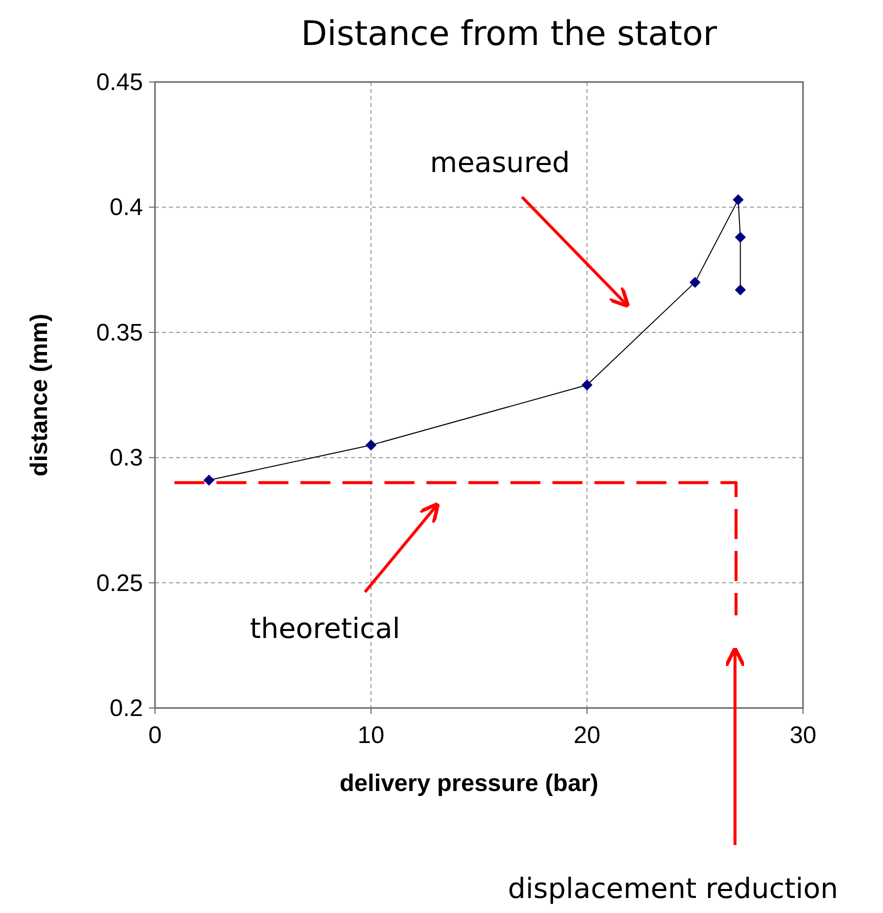 This screenshot has width=883, height=913. Describe the element at coordinates (673, 888) in the screenshot. I see `text: displacement reduction` at that location.